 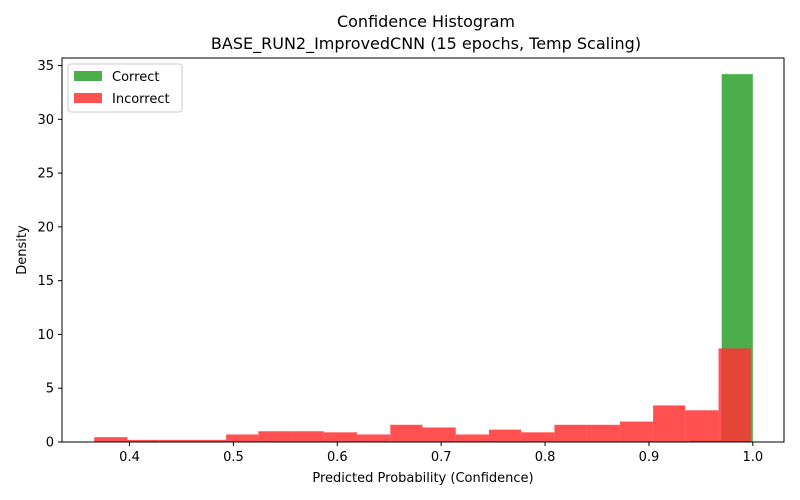 I want to click on legend-label-incorrect: Incorrect, so click(x=141, y=99).